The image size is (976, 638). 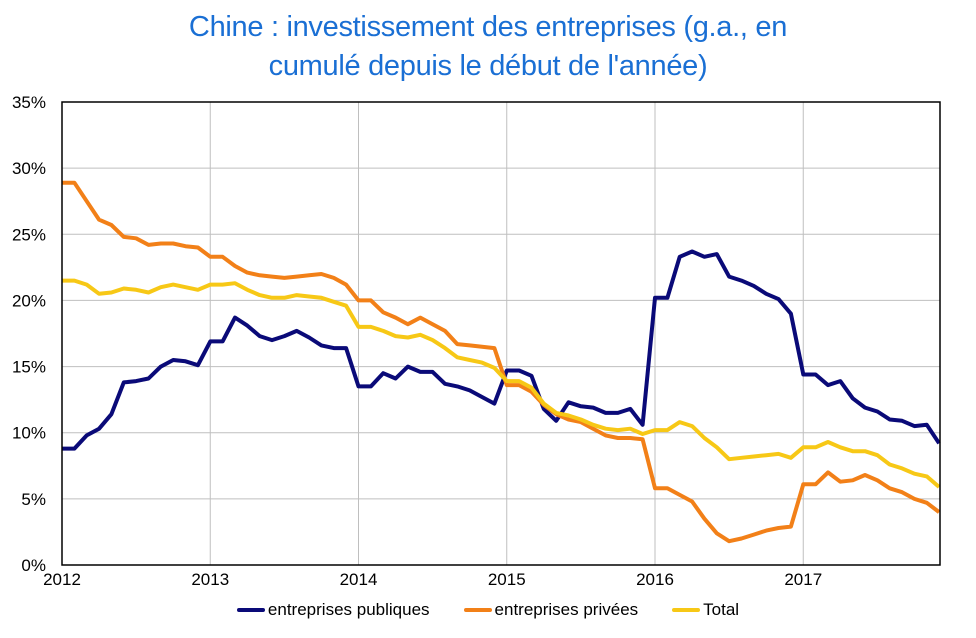 What do you see at coordinates (566, 609) in the screenshot?
I see `legend-label-privees: entreprises privées` at bounding box center [566, 609].